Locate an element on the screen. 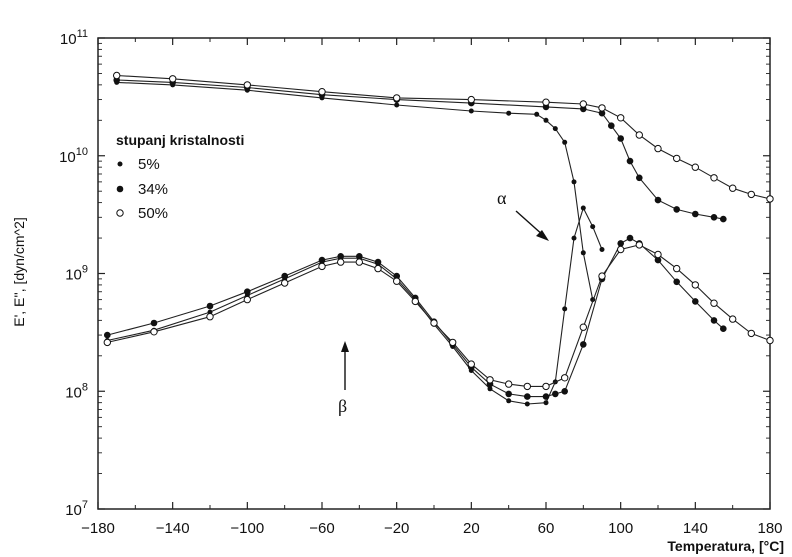  alpha-arrowhead is located at coordinates (542, 235).